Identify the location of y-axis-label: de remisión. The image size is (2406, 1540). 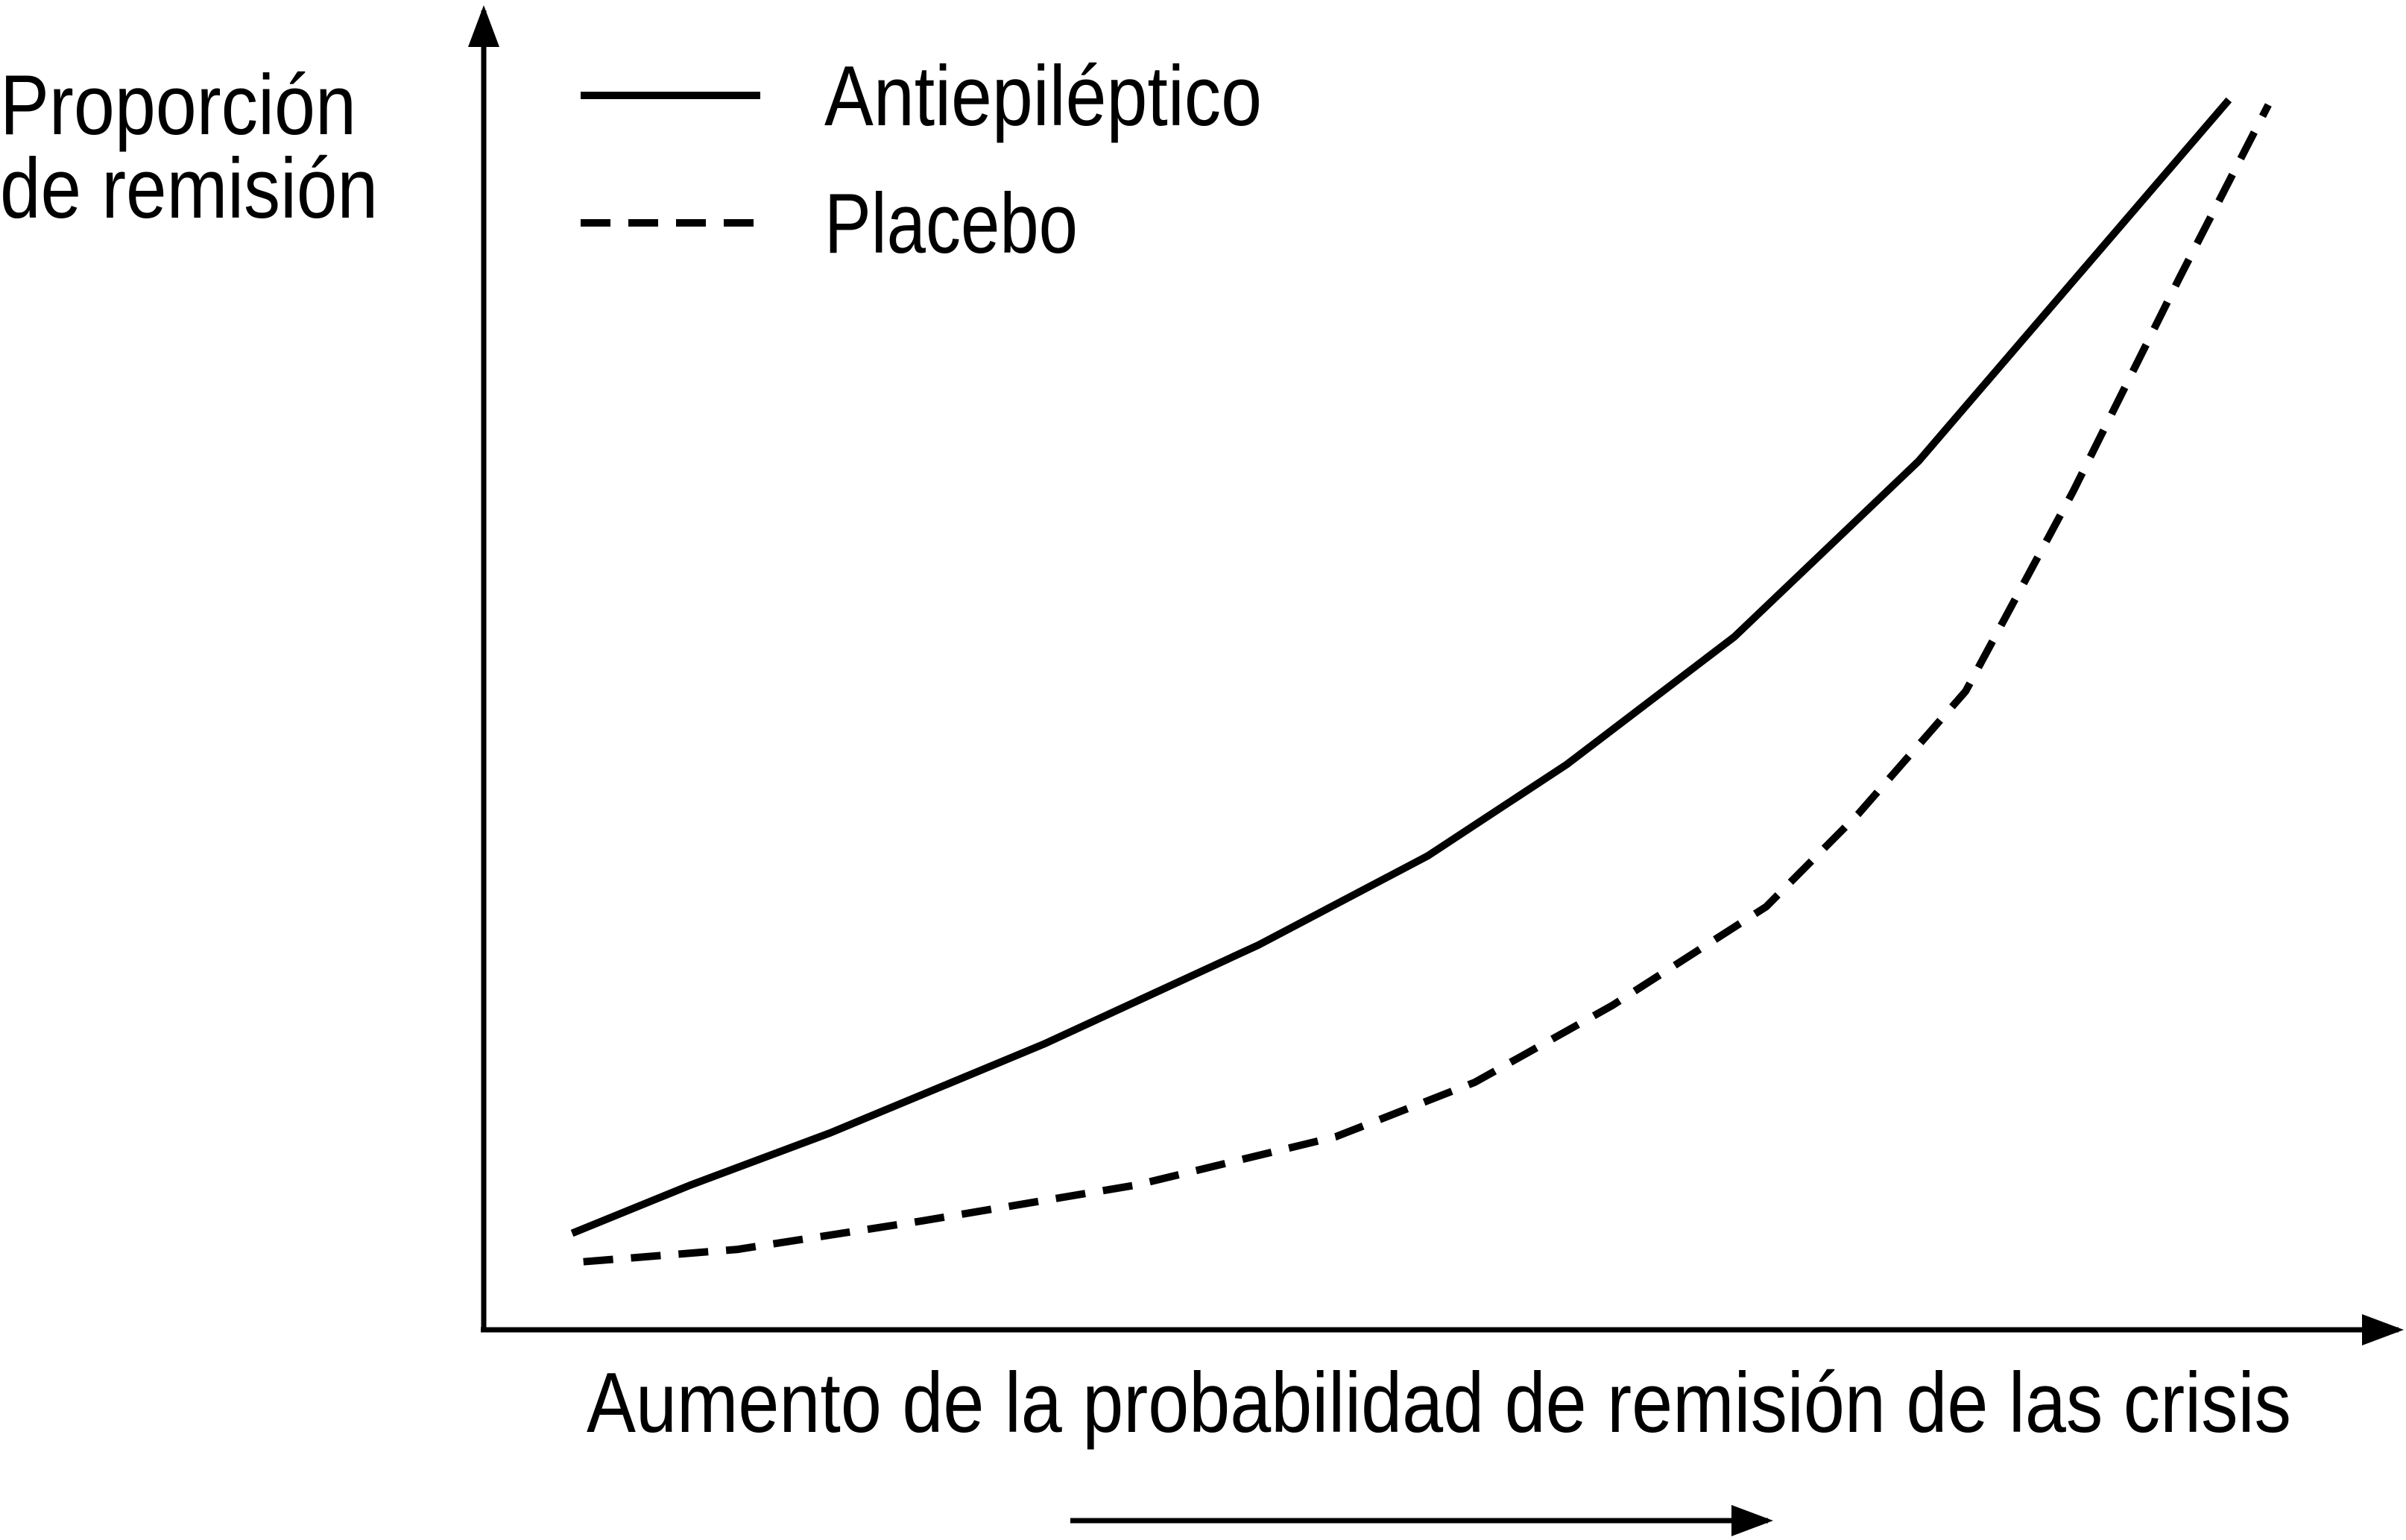
(189, 189).